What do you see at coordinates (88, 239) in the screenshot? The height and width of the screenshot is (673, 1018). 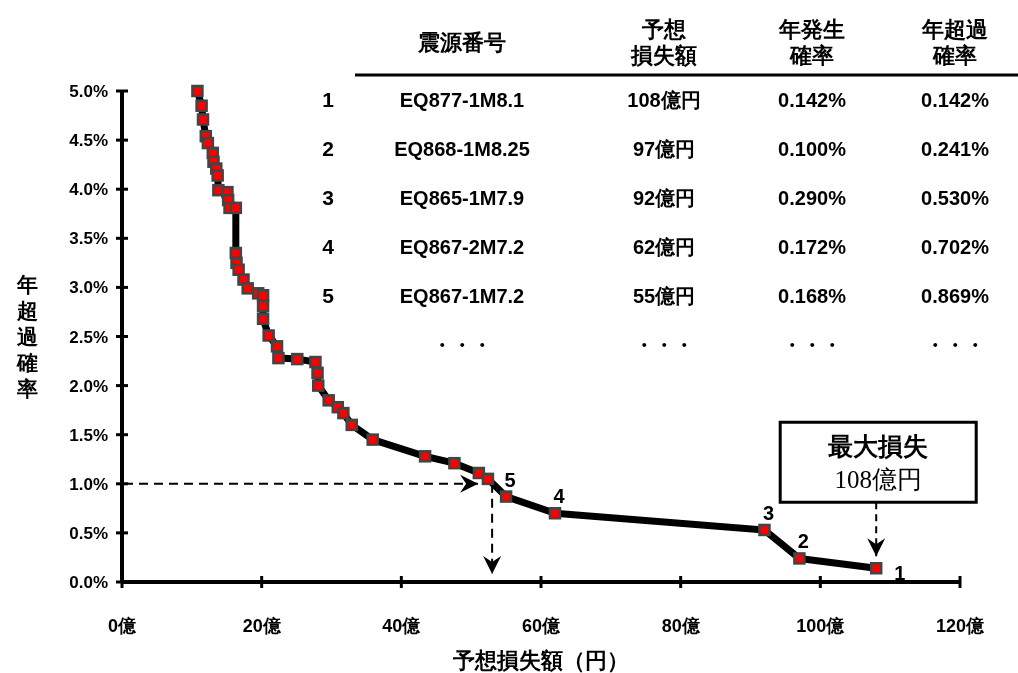 I see `y-tick-label: 3.5%` at bounding box center [88, 239].